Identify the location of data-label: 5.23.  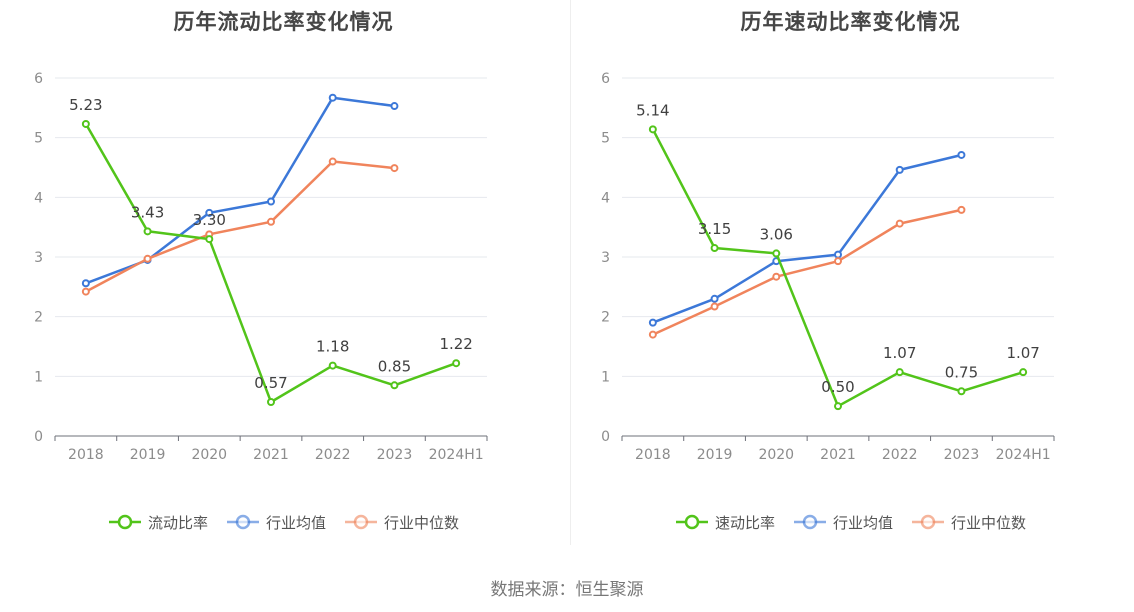
(85, 105).